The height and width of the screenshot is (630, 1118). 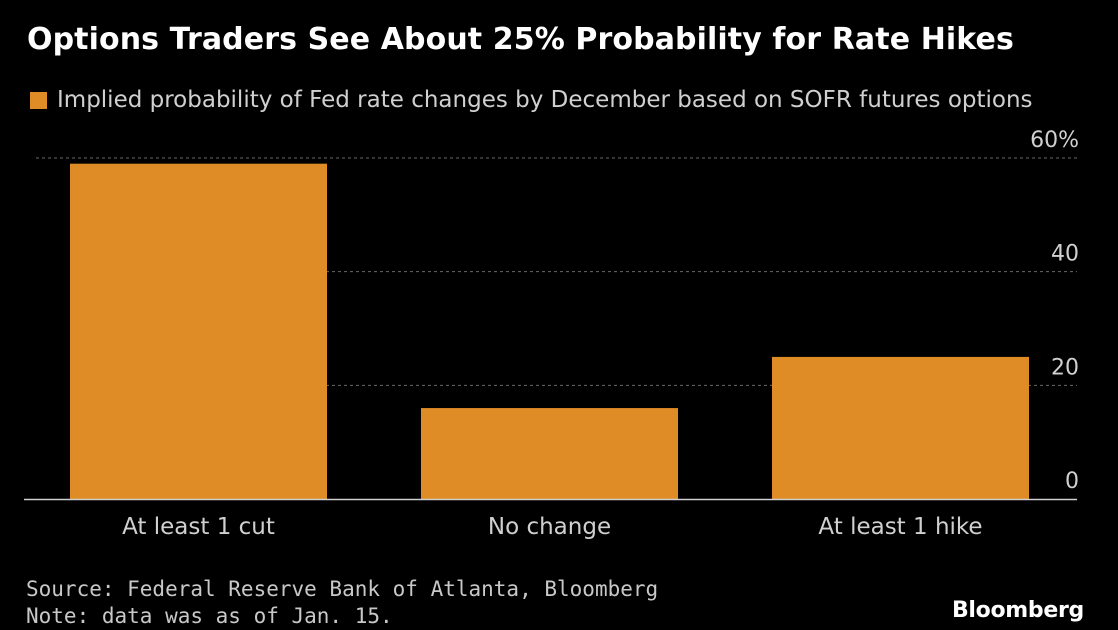 What do you see at coordinates (198, 527) in the screenshot?
I see `x-tick-label: At least 1 cut` at bounding box center [198, 527].